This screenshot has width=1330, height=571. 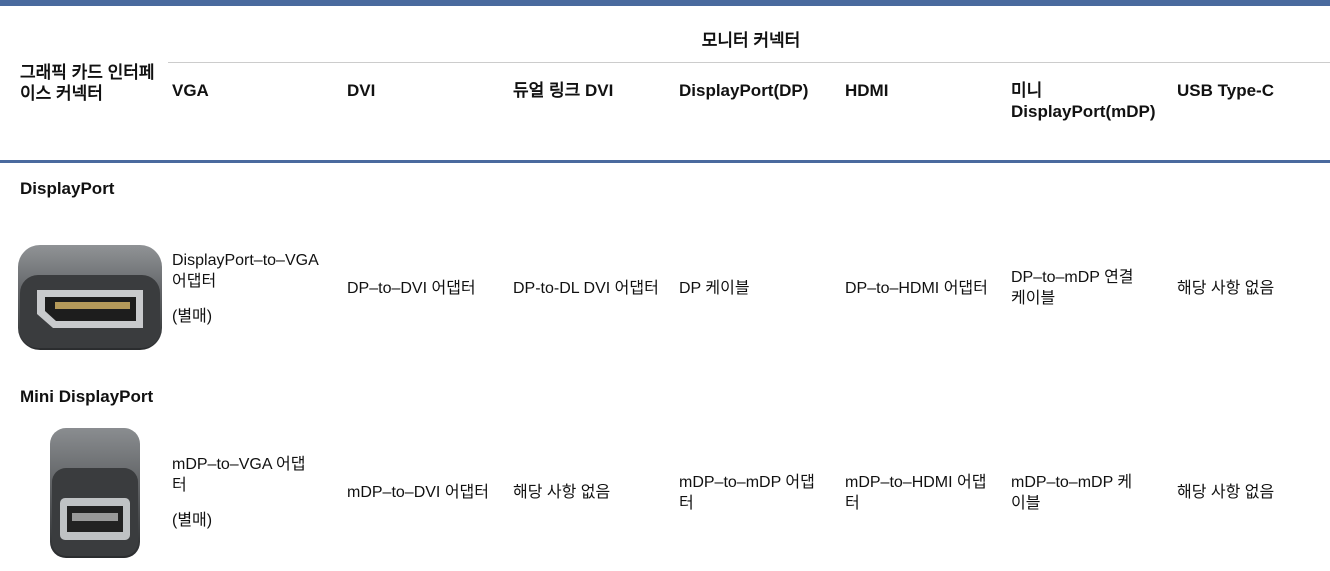 I want to click on cell-text: DP–to–HDMI 어댑터, so click(x=916, y=288).